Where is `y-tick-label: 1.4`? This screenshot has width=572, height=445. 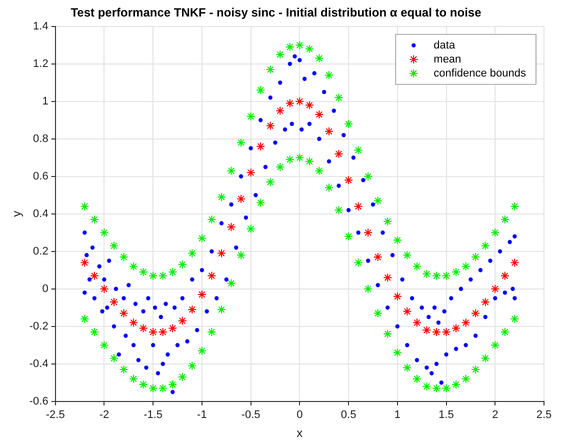 y-tick-label: 1.4 is located at coordinates (40, 26).